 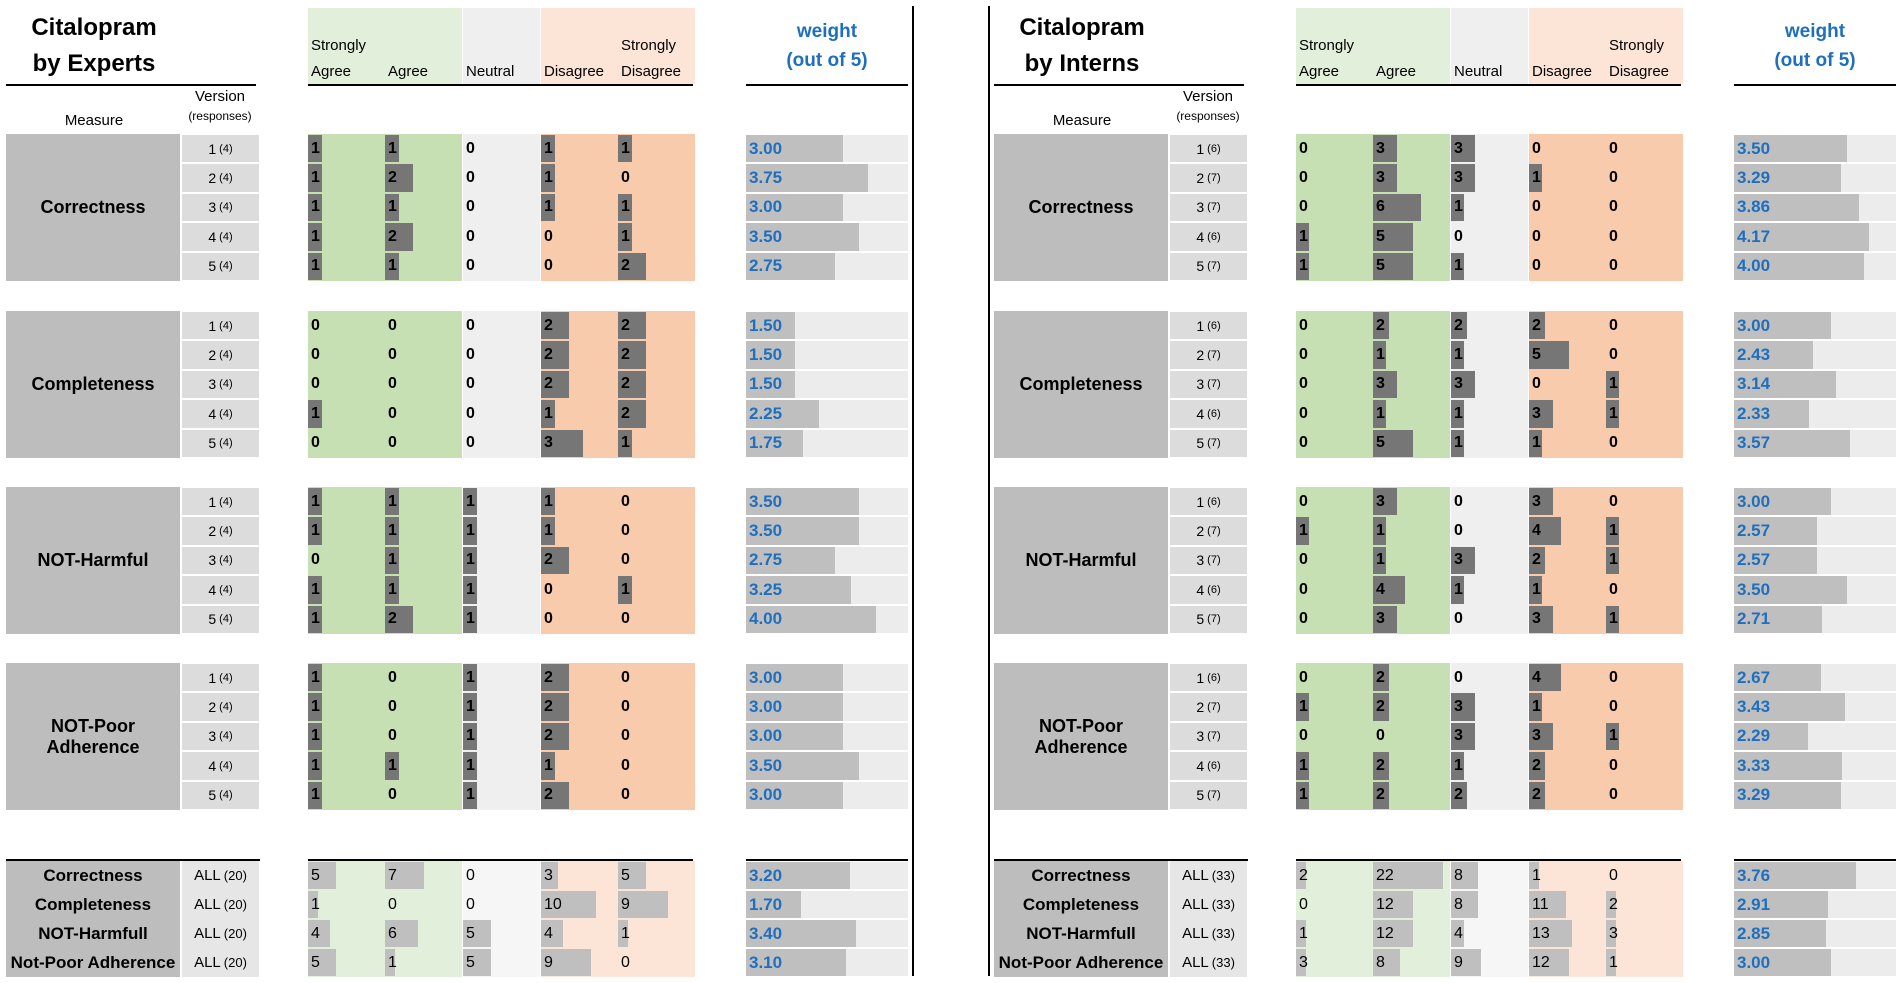 What do you see at coordinates (1815, 326) in the screenshot?
I see `weight-cell: 3.00` at bounding box center [1815, 326].